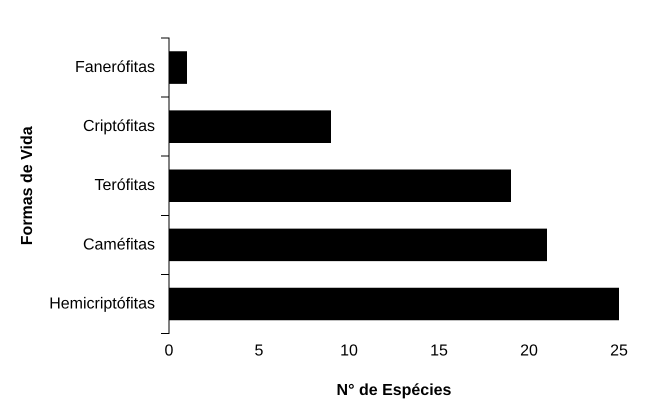  Describe the element at coordinates (102, 303) in the screenshot. I see `y-tick-label: Hemicriptófitas` at that location.